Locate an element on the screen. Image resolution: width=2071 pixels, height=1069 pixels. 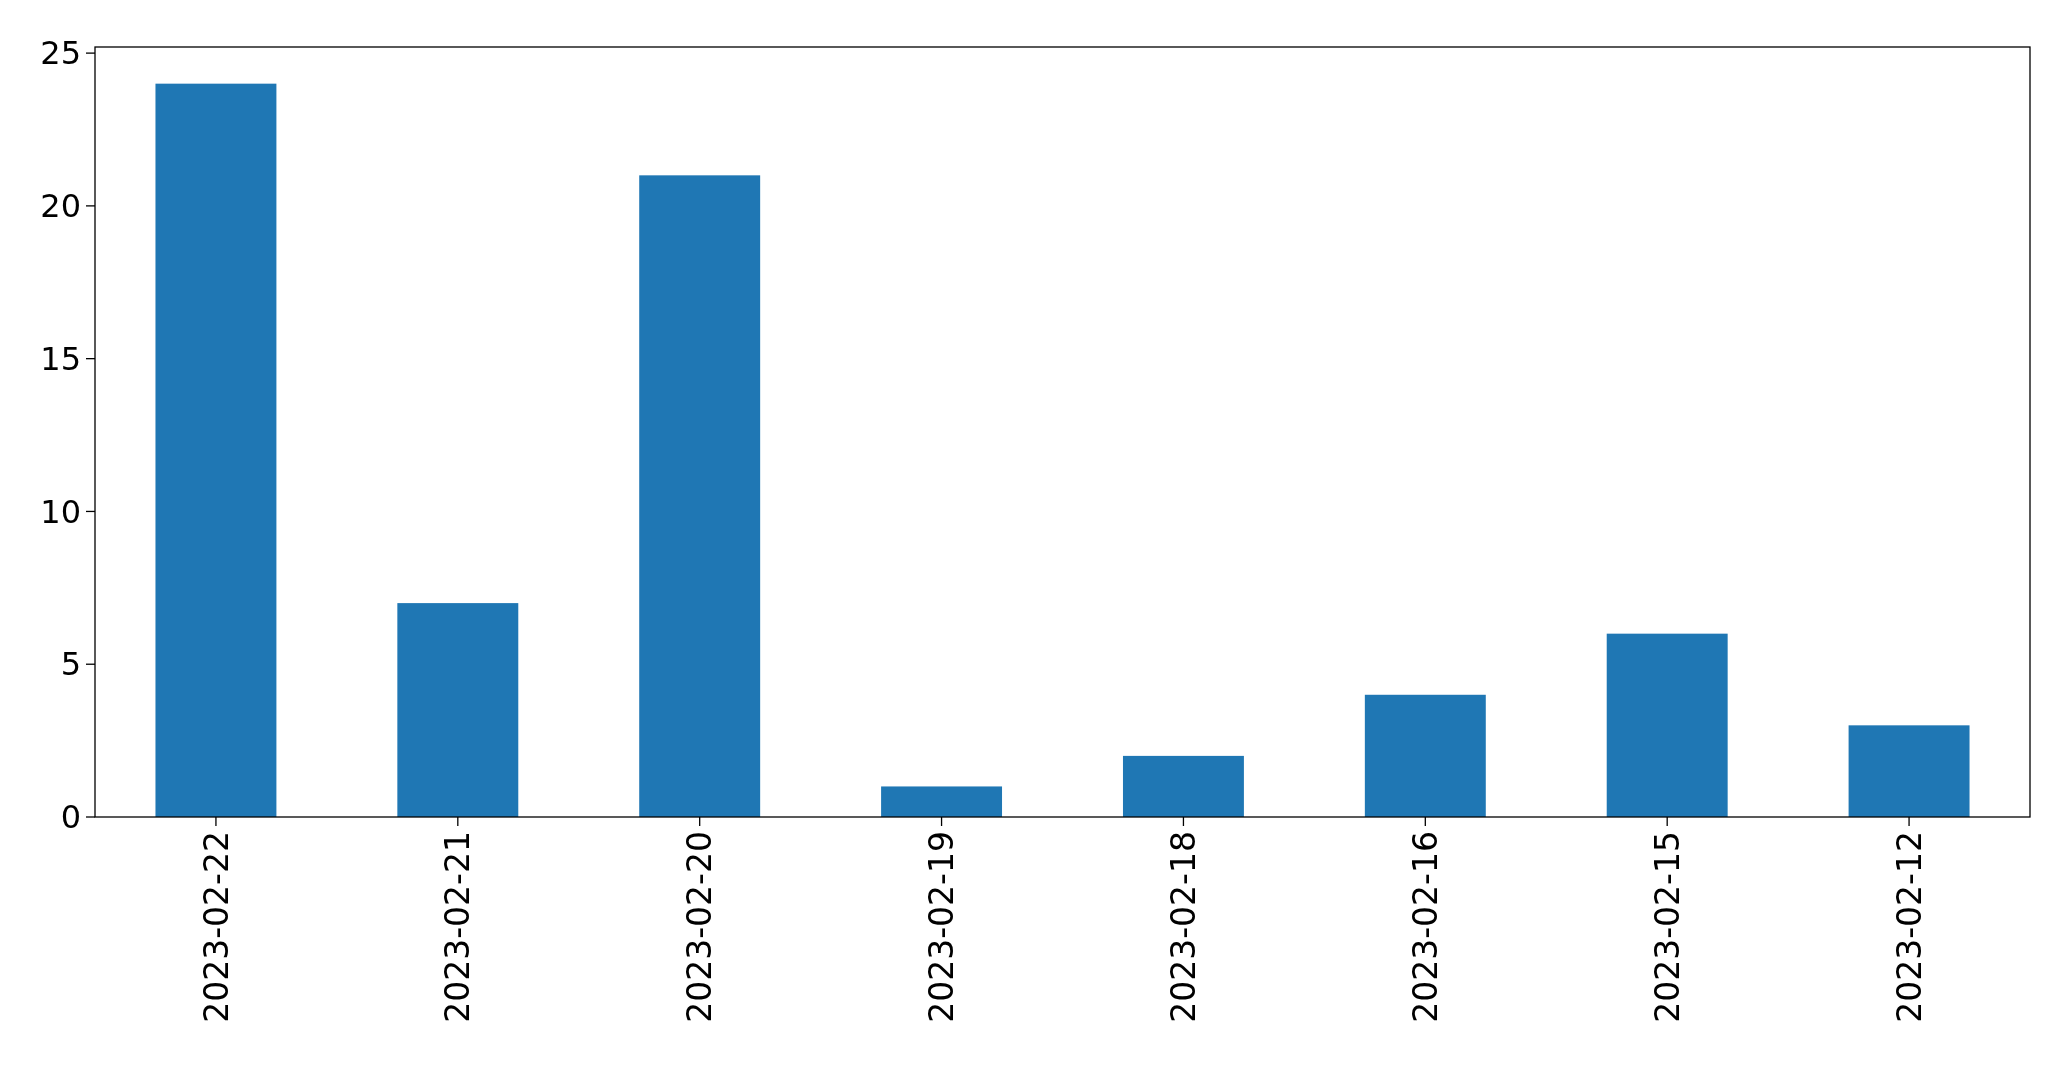
x-tick-label: 2023-02-15 is located at coordinates (1667, 927).